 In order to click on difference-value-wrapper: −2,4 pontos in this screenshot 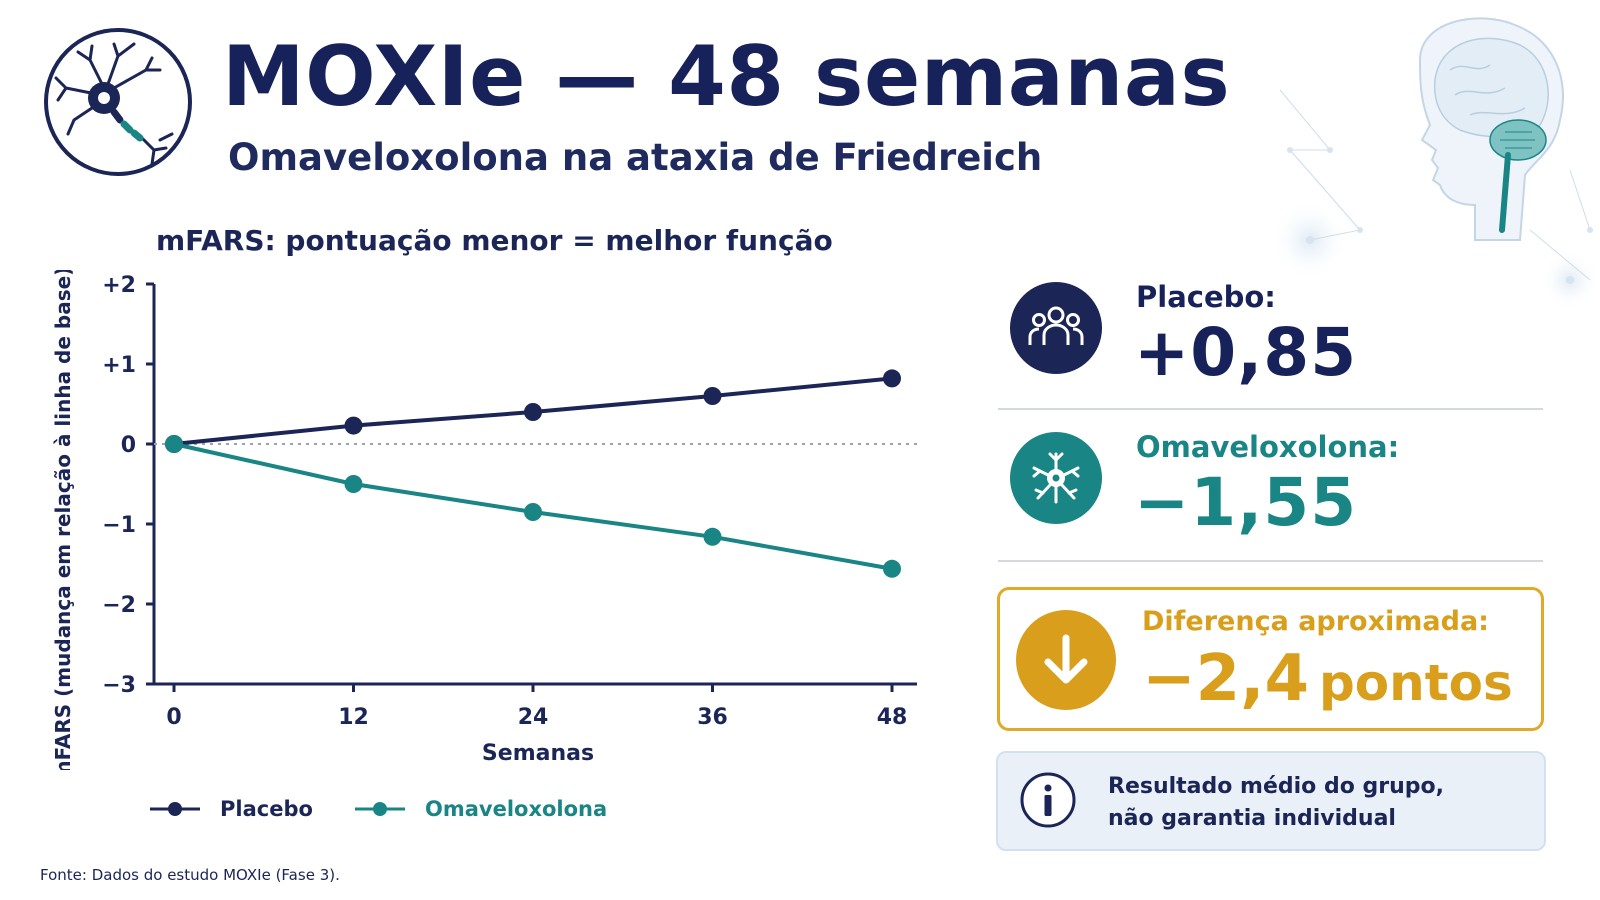, I will do `click(1327, 679)`.